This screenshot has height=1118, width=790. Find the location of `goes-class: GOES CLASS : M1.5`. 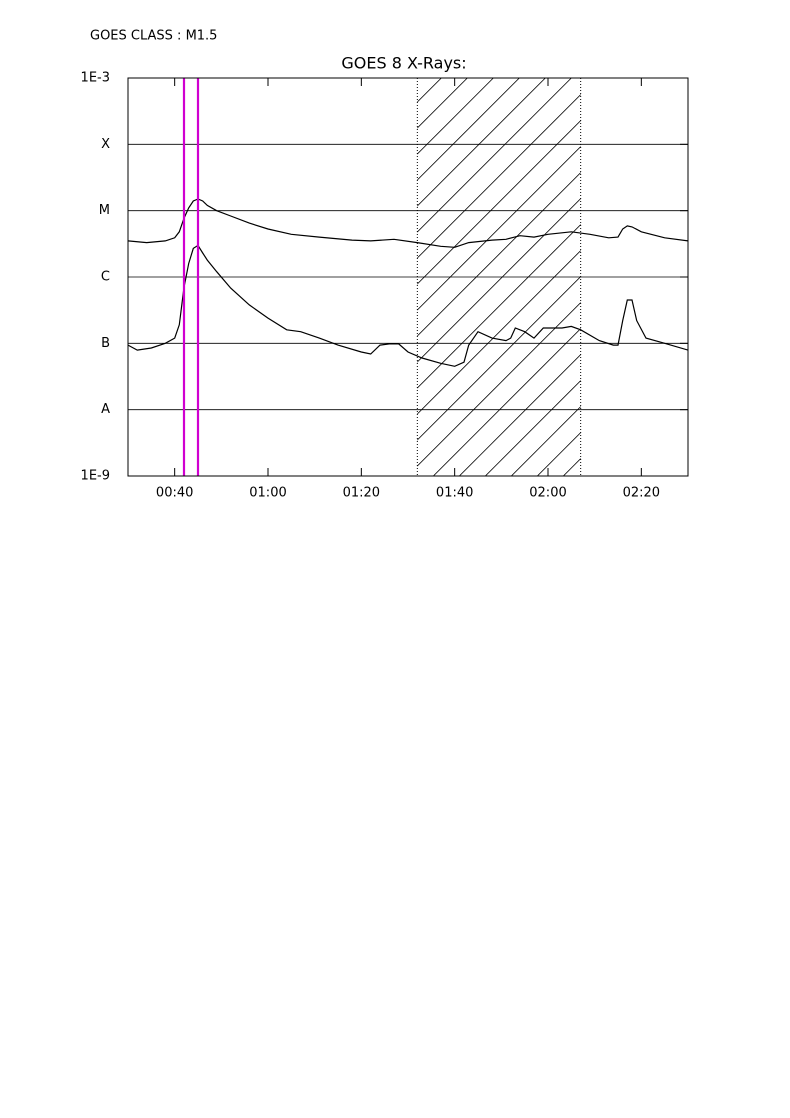

goes-class: GOES CLASS : M1.5 is located at coordinates (153, 36).